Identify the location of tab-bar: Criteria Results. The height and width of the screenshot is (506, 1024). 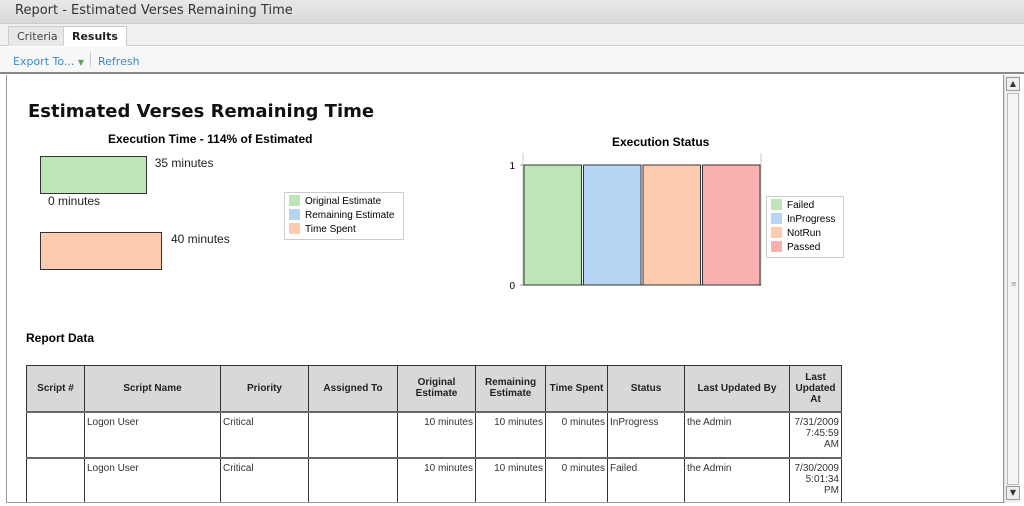
(512, 35).